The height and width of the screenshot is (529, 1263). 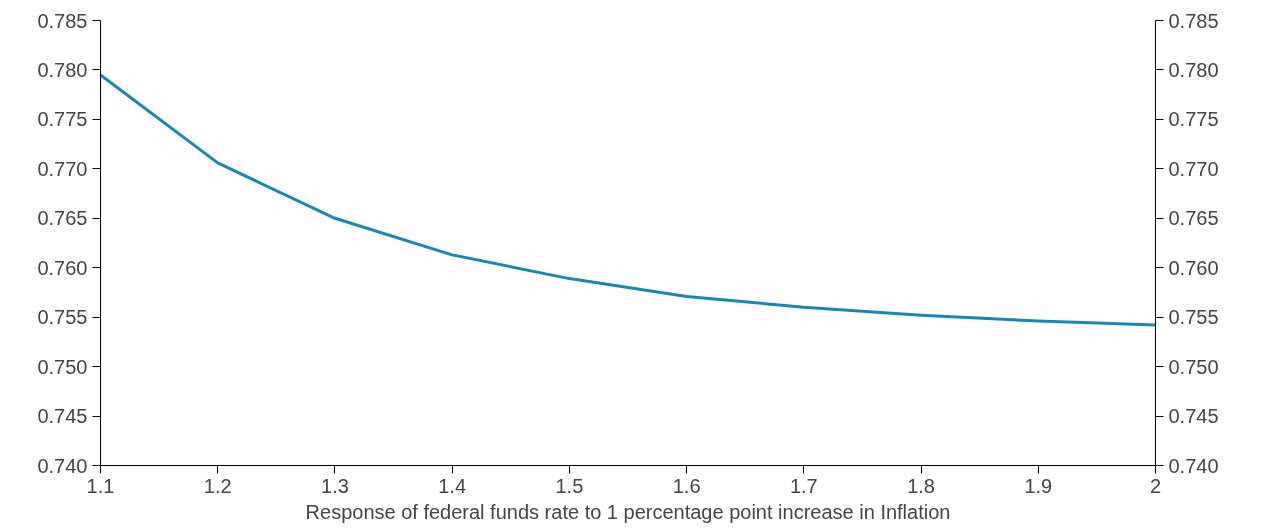 What do you see at coordinates (62, 168) in the screenshot?
I see `y-tick-label: 0.770` at bounding box center [62, 168].